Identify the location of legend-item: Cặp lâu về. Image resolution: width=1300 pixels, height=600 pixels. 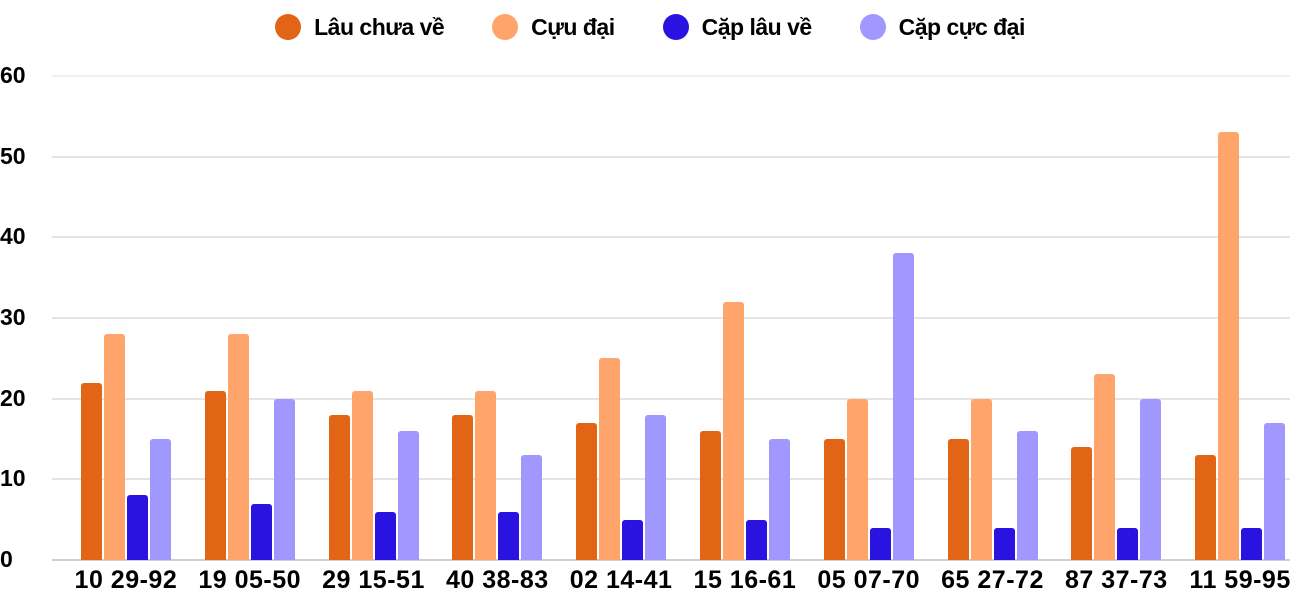
(737, 27).